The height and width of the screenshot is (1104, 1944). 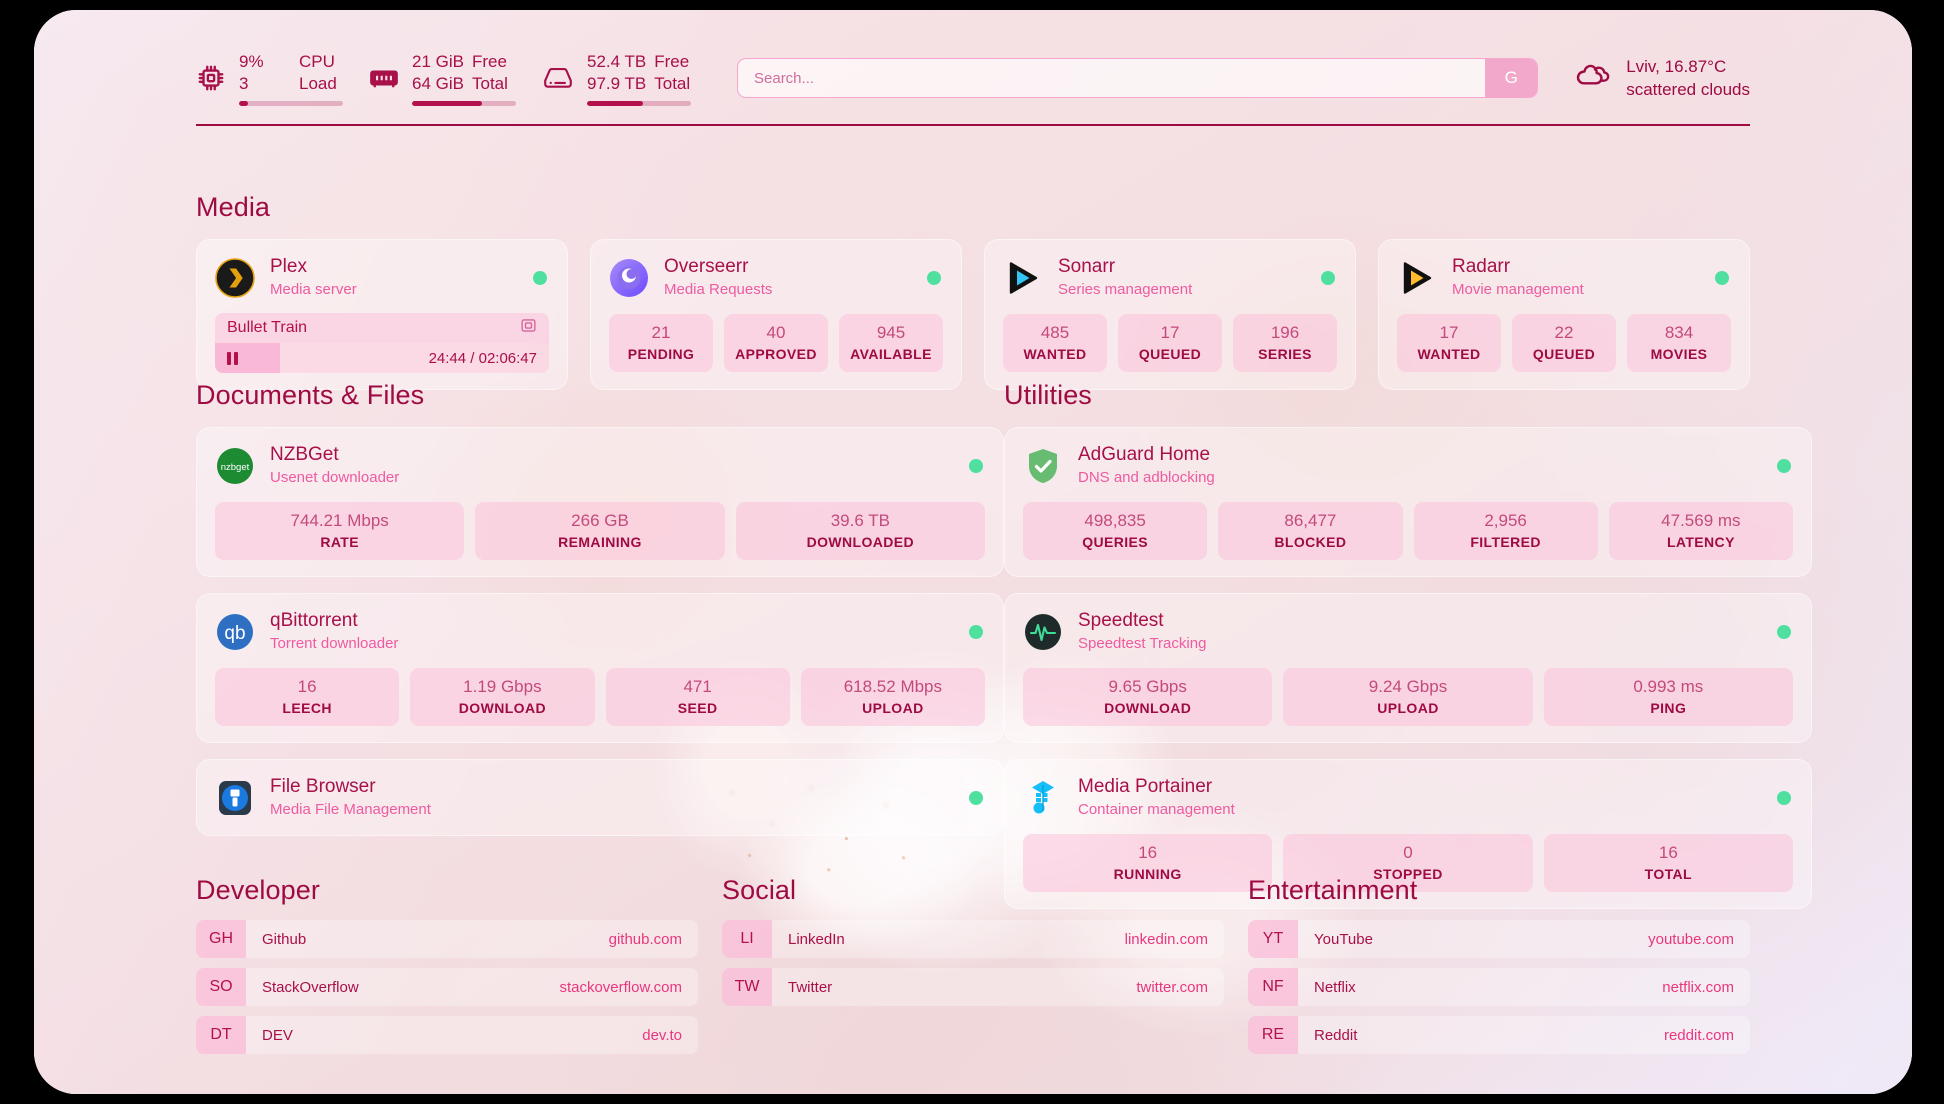 What do you see at coordinates (447, 939) in the screenshot?
I see `bookmark-item-github: GH Github github.com` at bounding box center [447, 939].